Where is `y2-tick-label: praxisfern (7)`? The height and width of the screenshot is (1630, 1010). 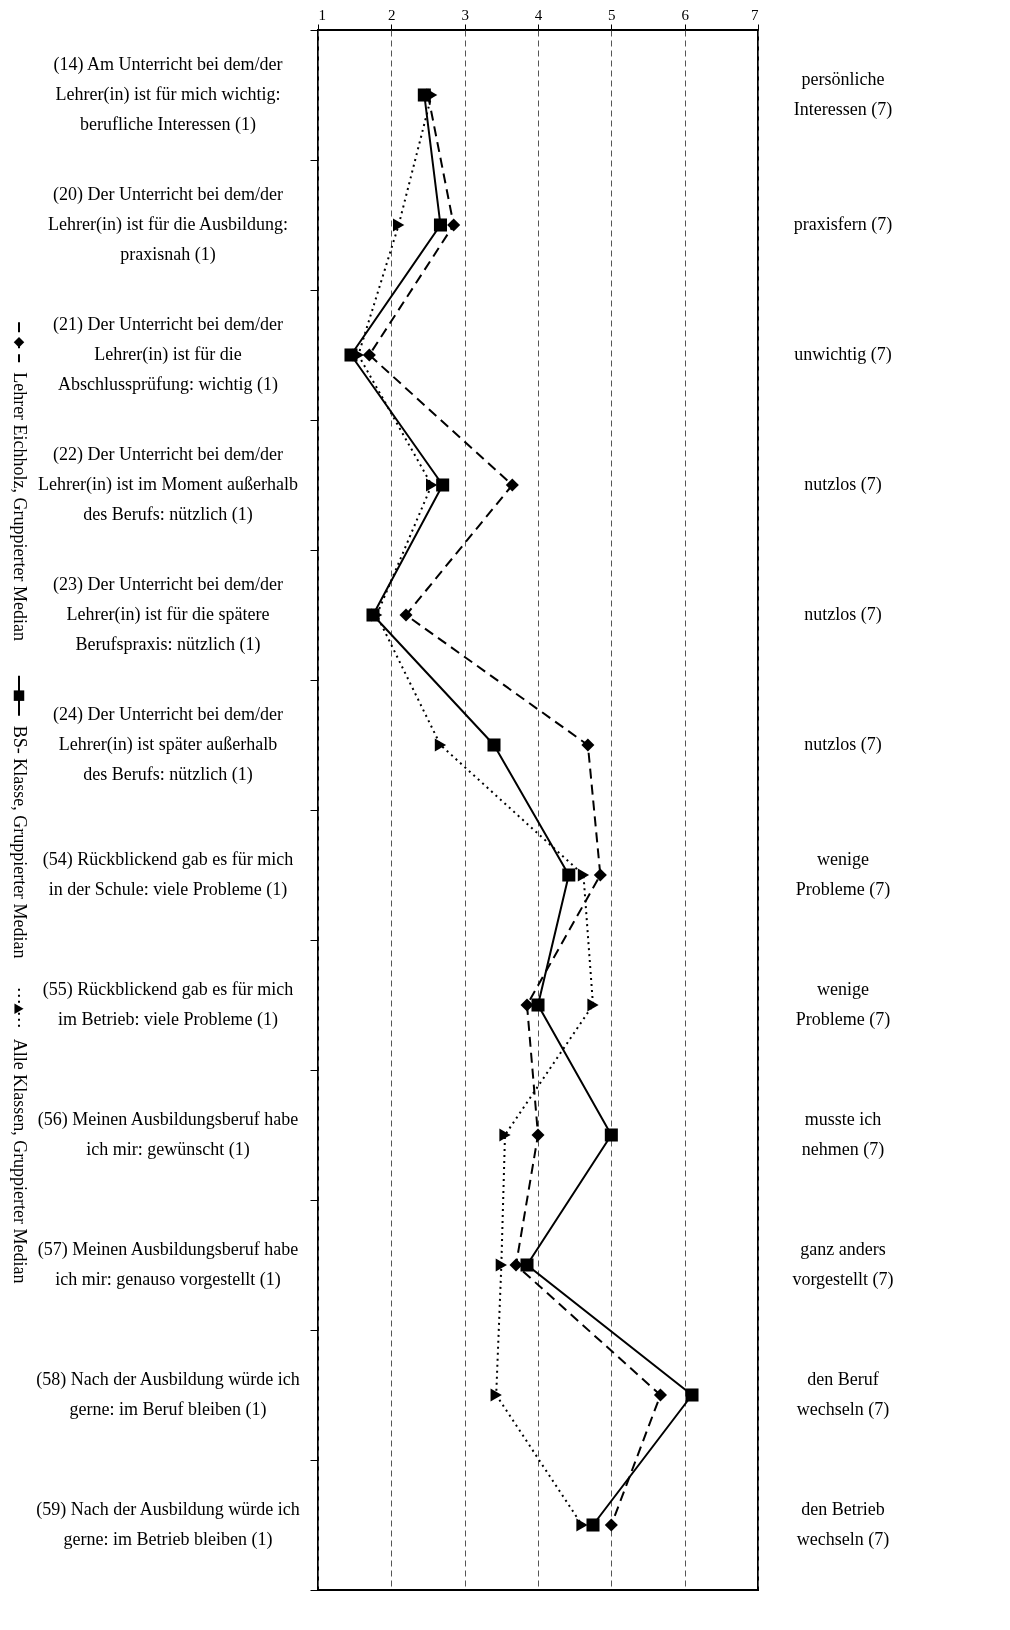
y2-tick-label: praxisfern (7) is located at coordinates (843, 224).